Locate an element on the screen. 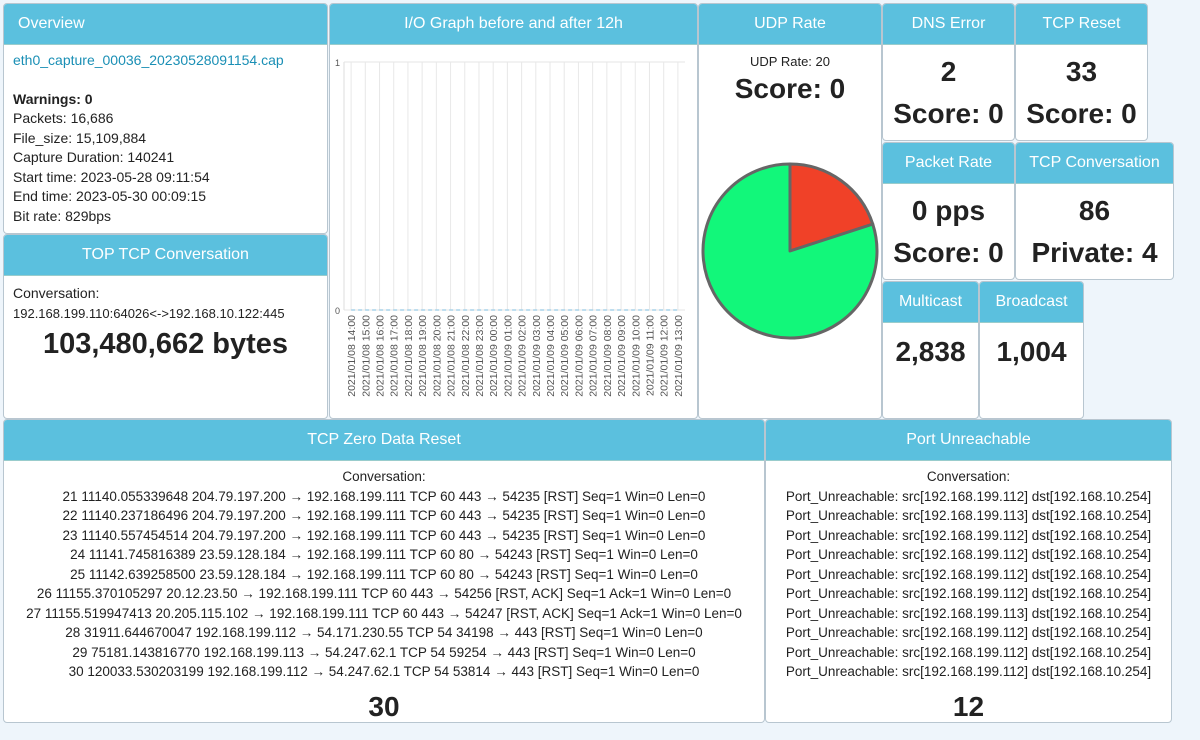 This screenshot has height=740, width=1200. panel-title: Port Unreachable is located at coordinates (968, 440).